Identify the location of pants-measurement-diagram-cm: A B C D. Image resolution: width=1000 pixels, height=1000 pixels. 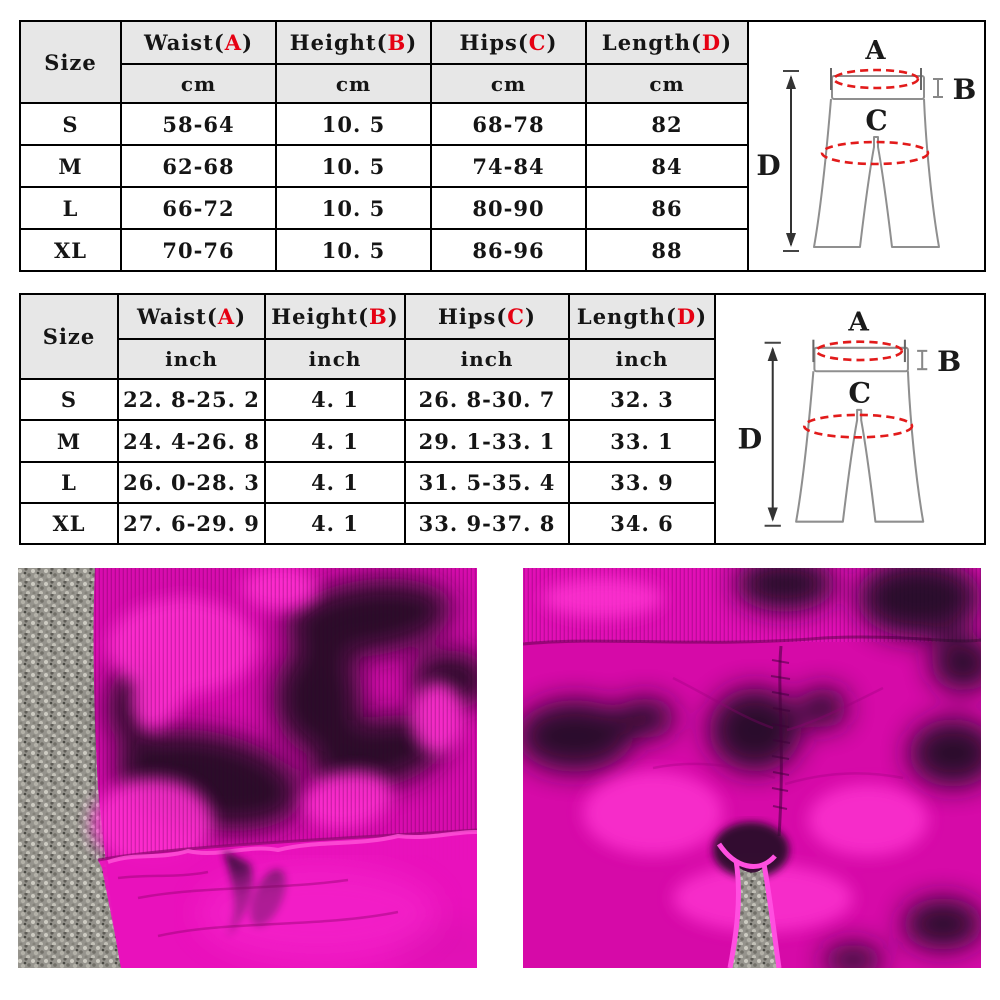
(866, 146).